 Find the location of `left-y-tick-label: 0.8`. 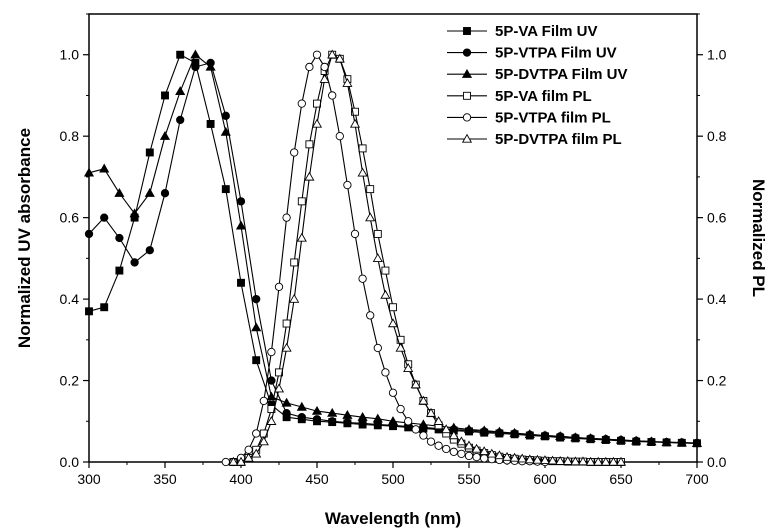

left-y-tick-label: 0.8 is located at coordinates (70, 136).